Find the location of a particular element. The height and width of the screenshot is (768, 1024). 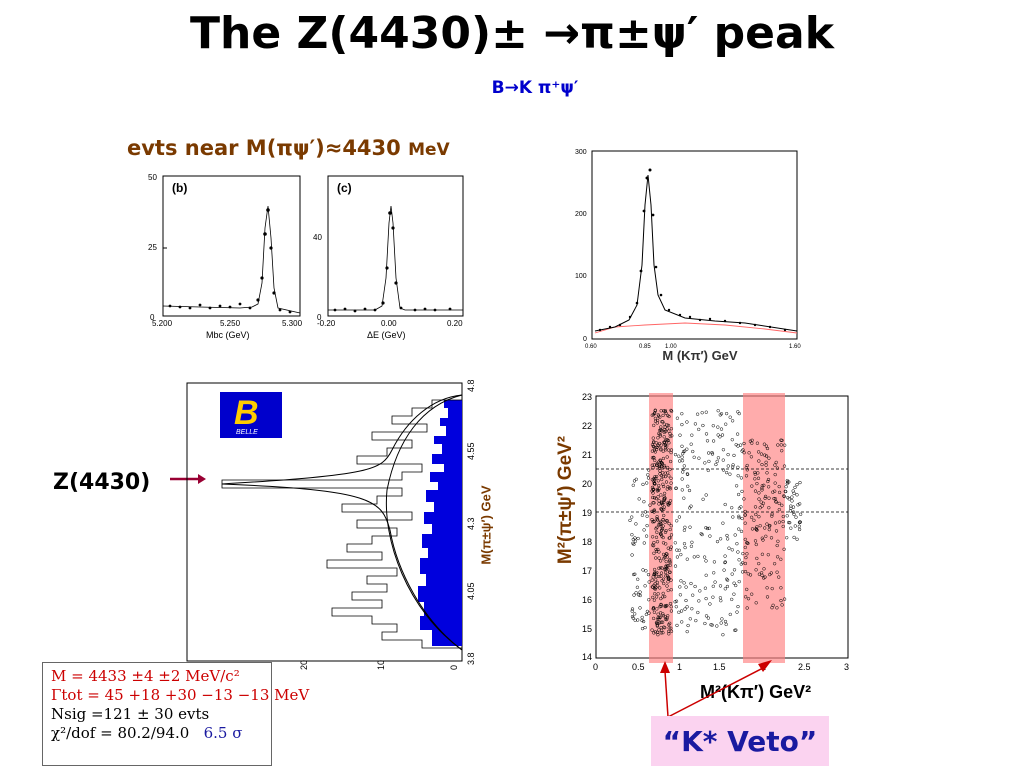

kpi-xtick-2: 1.00 is located at coordinates (671, 347).